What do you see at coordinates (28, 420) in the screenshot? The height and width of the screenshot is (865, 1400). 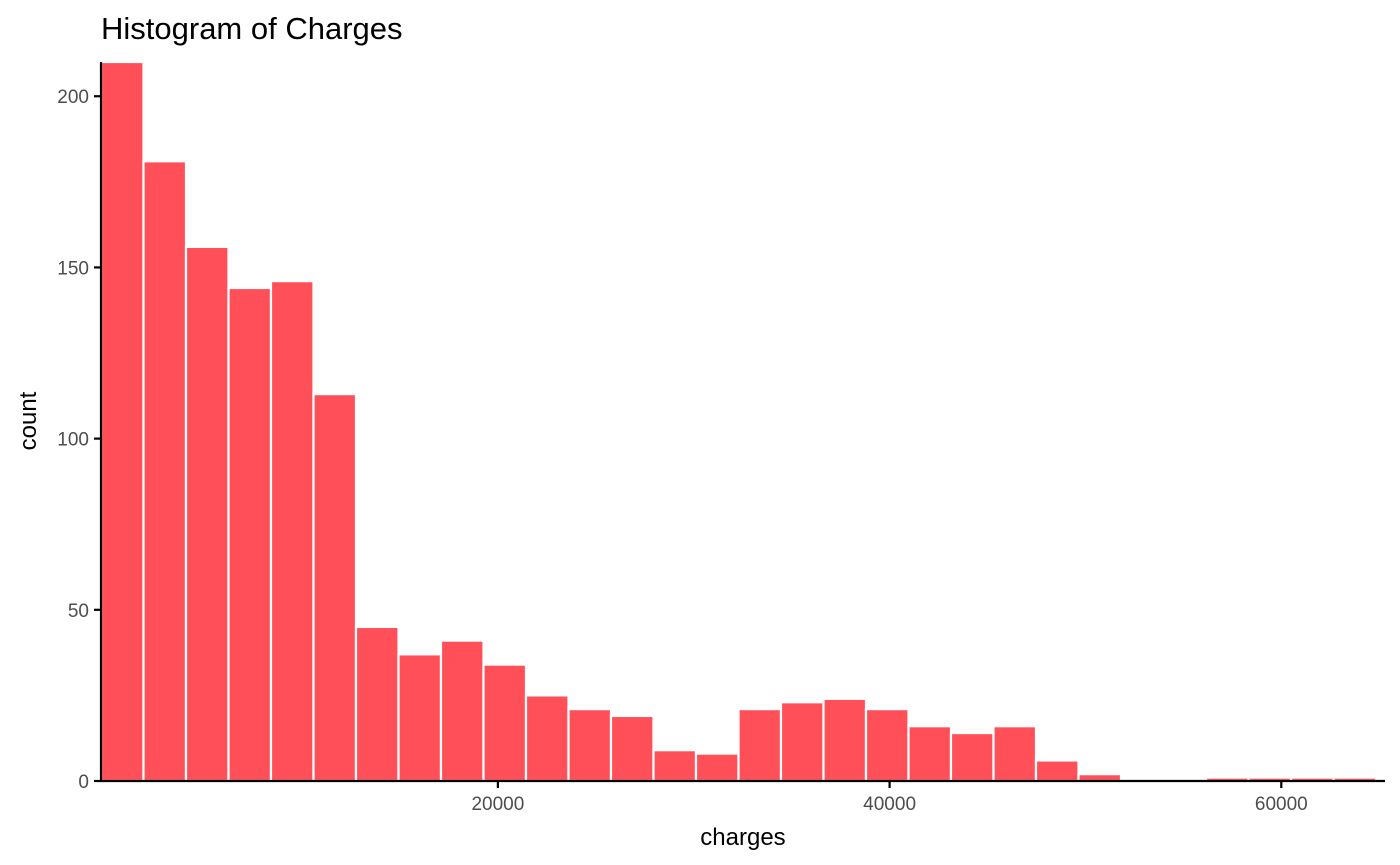 I see `y-axis-title: count` at bounding box center [28, 420].